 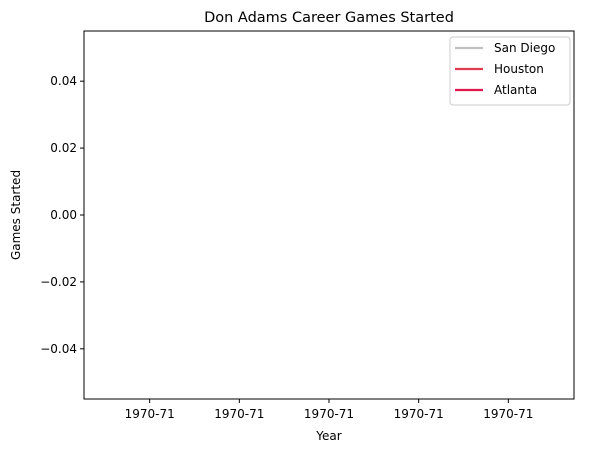 I want to click on y-axis-ticks: 0.04 0.02 0.00 −0.02 −0.04, so click(x=62, y=215).